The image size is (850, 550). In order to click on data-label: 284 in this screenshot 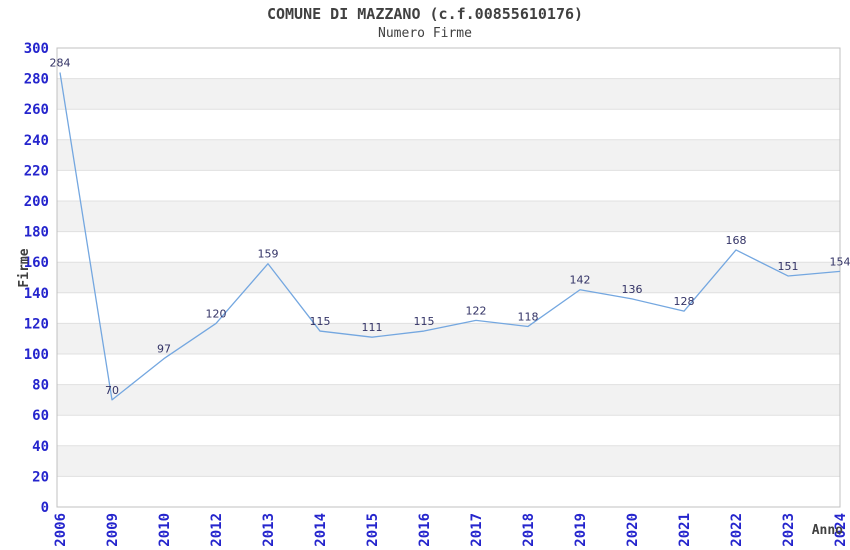, I will do `click(60, 62)`.